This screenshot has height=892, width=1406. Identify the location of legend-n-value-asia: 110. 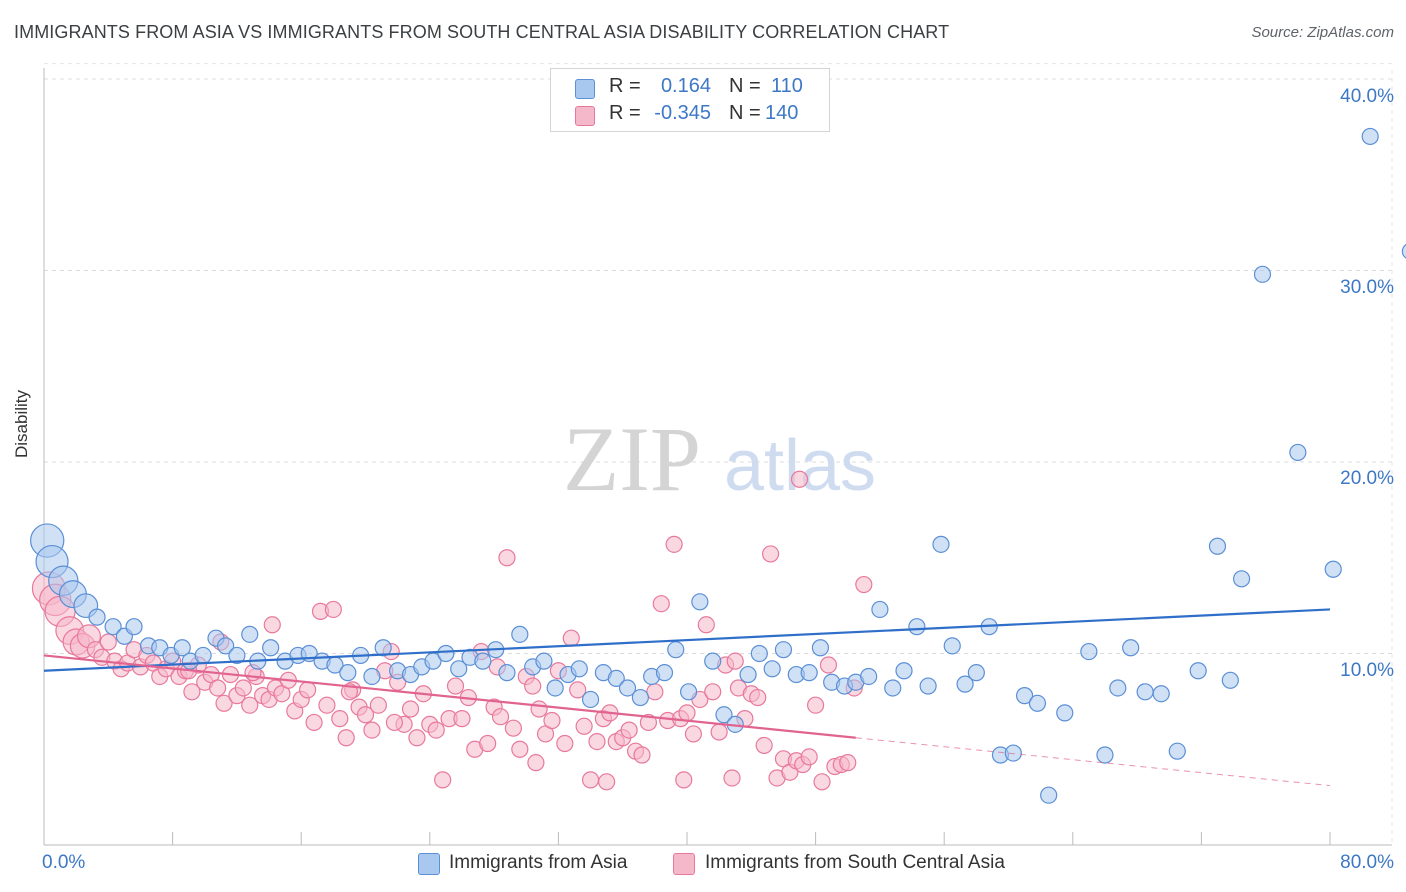
(787, 86).